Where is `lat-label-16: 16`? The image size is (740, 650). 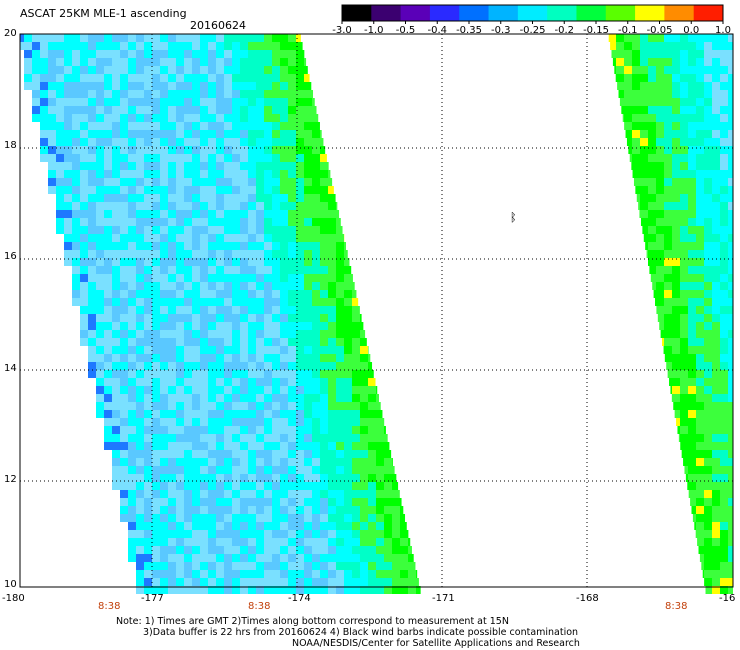 lat-label-16: 16 is located at coordinates (10, 256).